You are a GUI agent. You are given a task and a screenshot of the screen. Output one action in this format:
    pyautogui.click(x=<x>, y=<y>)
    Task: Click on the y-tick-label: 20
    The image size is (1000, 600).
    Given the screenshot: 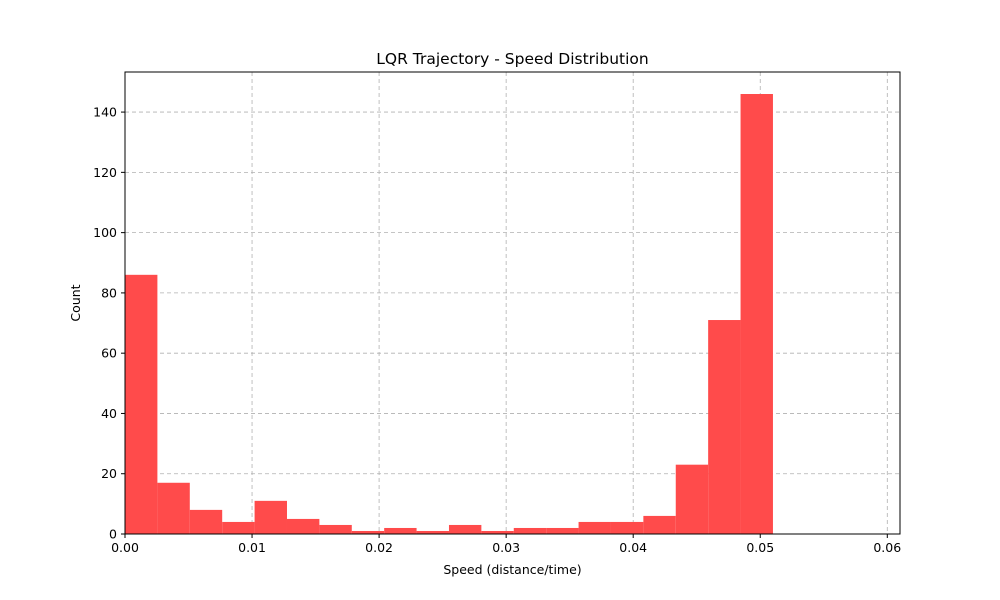 What is the action you would take?
    pyautogui.click(x=109, y=473)
    